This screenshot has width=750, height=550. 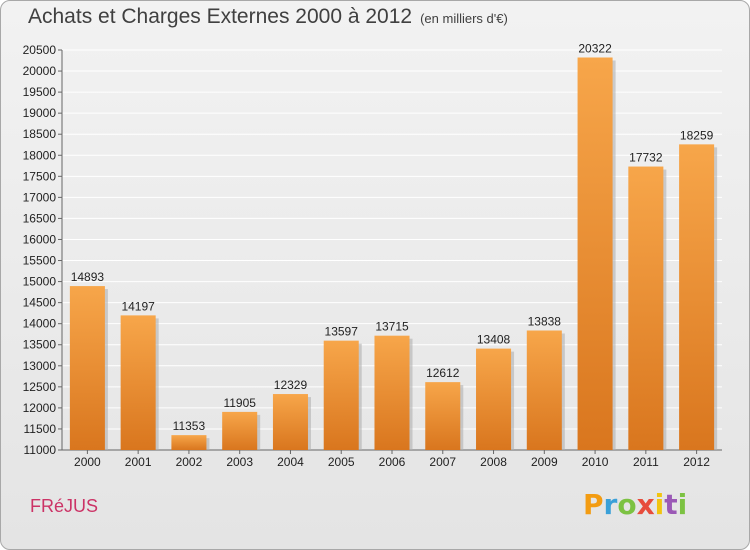 I want to click on y-tick-label: 12000, so click(x=40, y=408).